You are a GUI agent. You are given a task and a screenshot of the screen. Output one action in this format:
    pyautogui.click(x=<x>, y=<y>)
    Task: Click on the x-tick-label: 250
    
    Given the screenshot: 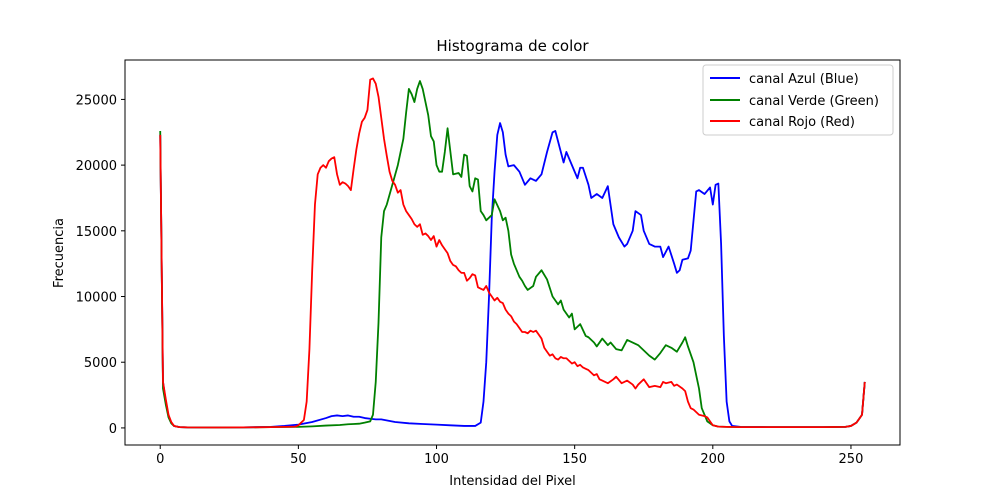 What is the action you would take?
    pyautogui.click(x=851, y=459)
    